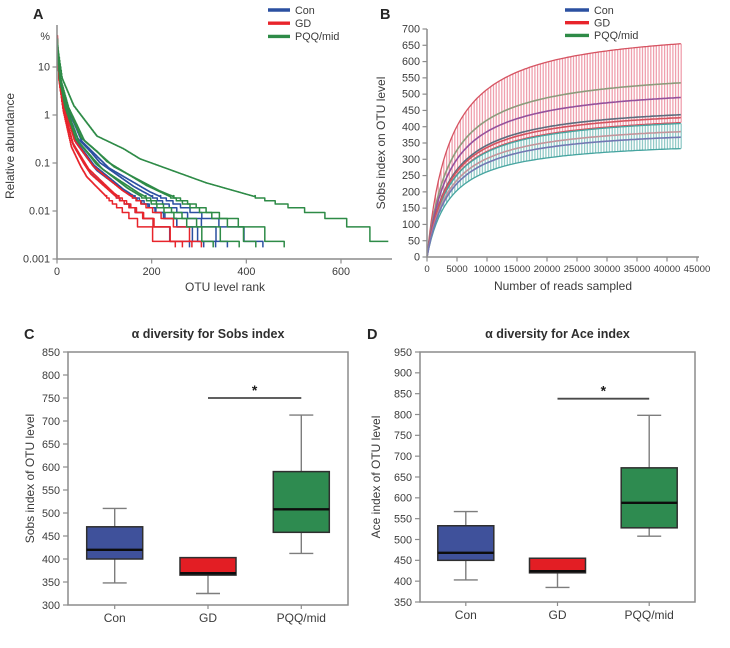  Describe the element at coordinates (637, 269) in the screenshot. I see `x-tick-label: 35000` at that location.